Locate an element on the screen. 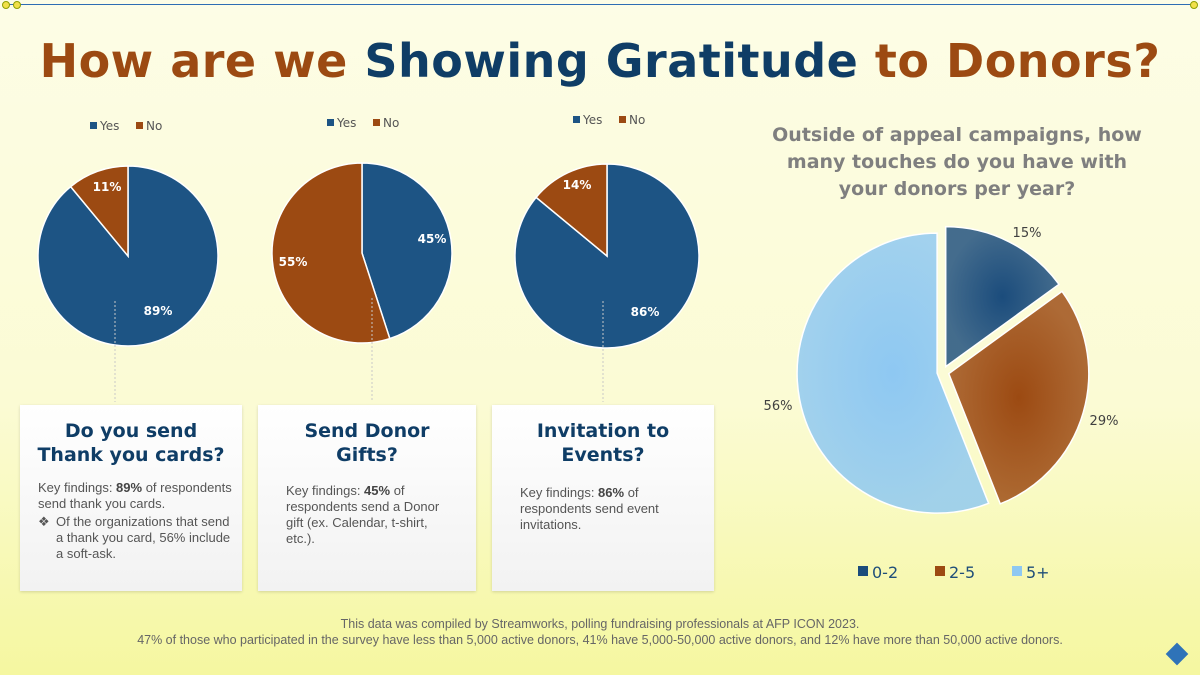  big-pie-data-label-0-2: 15% is located at coordinates (1027, 233).